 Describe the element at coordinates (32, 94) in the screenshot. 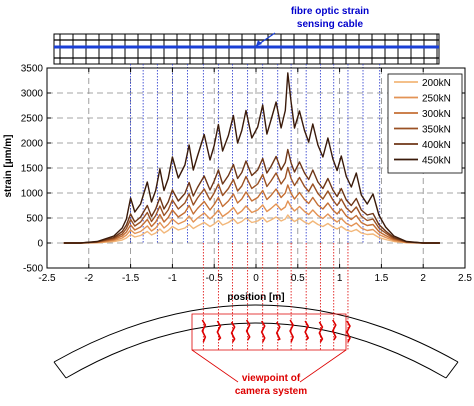

I see `y-tick-label: 3000` at that location.